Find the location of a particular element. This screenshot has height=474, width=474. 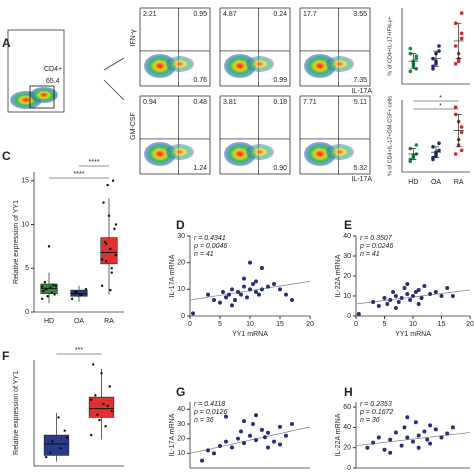

annotation: **** is located at coordinates (79, 174).